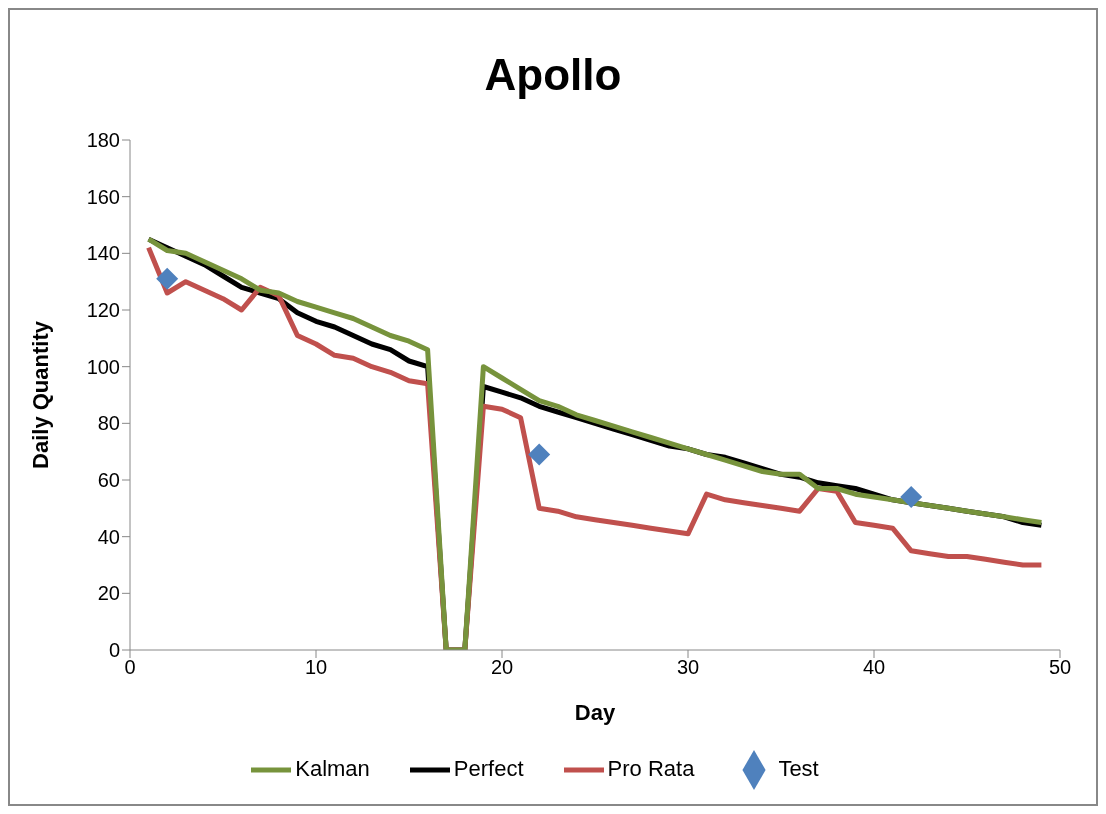  Describe the element at coordinates (874, 667) in the screenshot. I see `x-tick-label: 40` at that location.